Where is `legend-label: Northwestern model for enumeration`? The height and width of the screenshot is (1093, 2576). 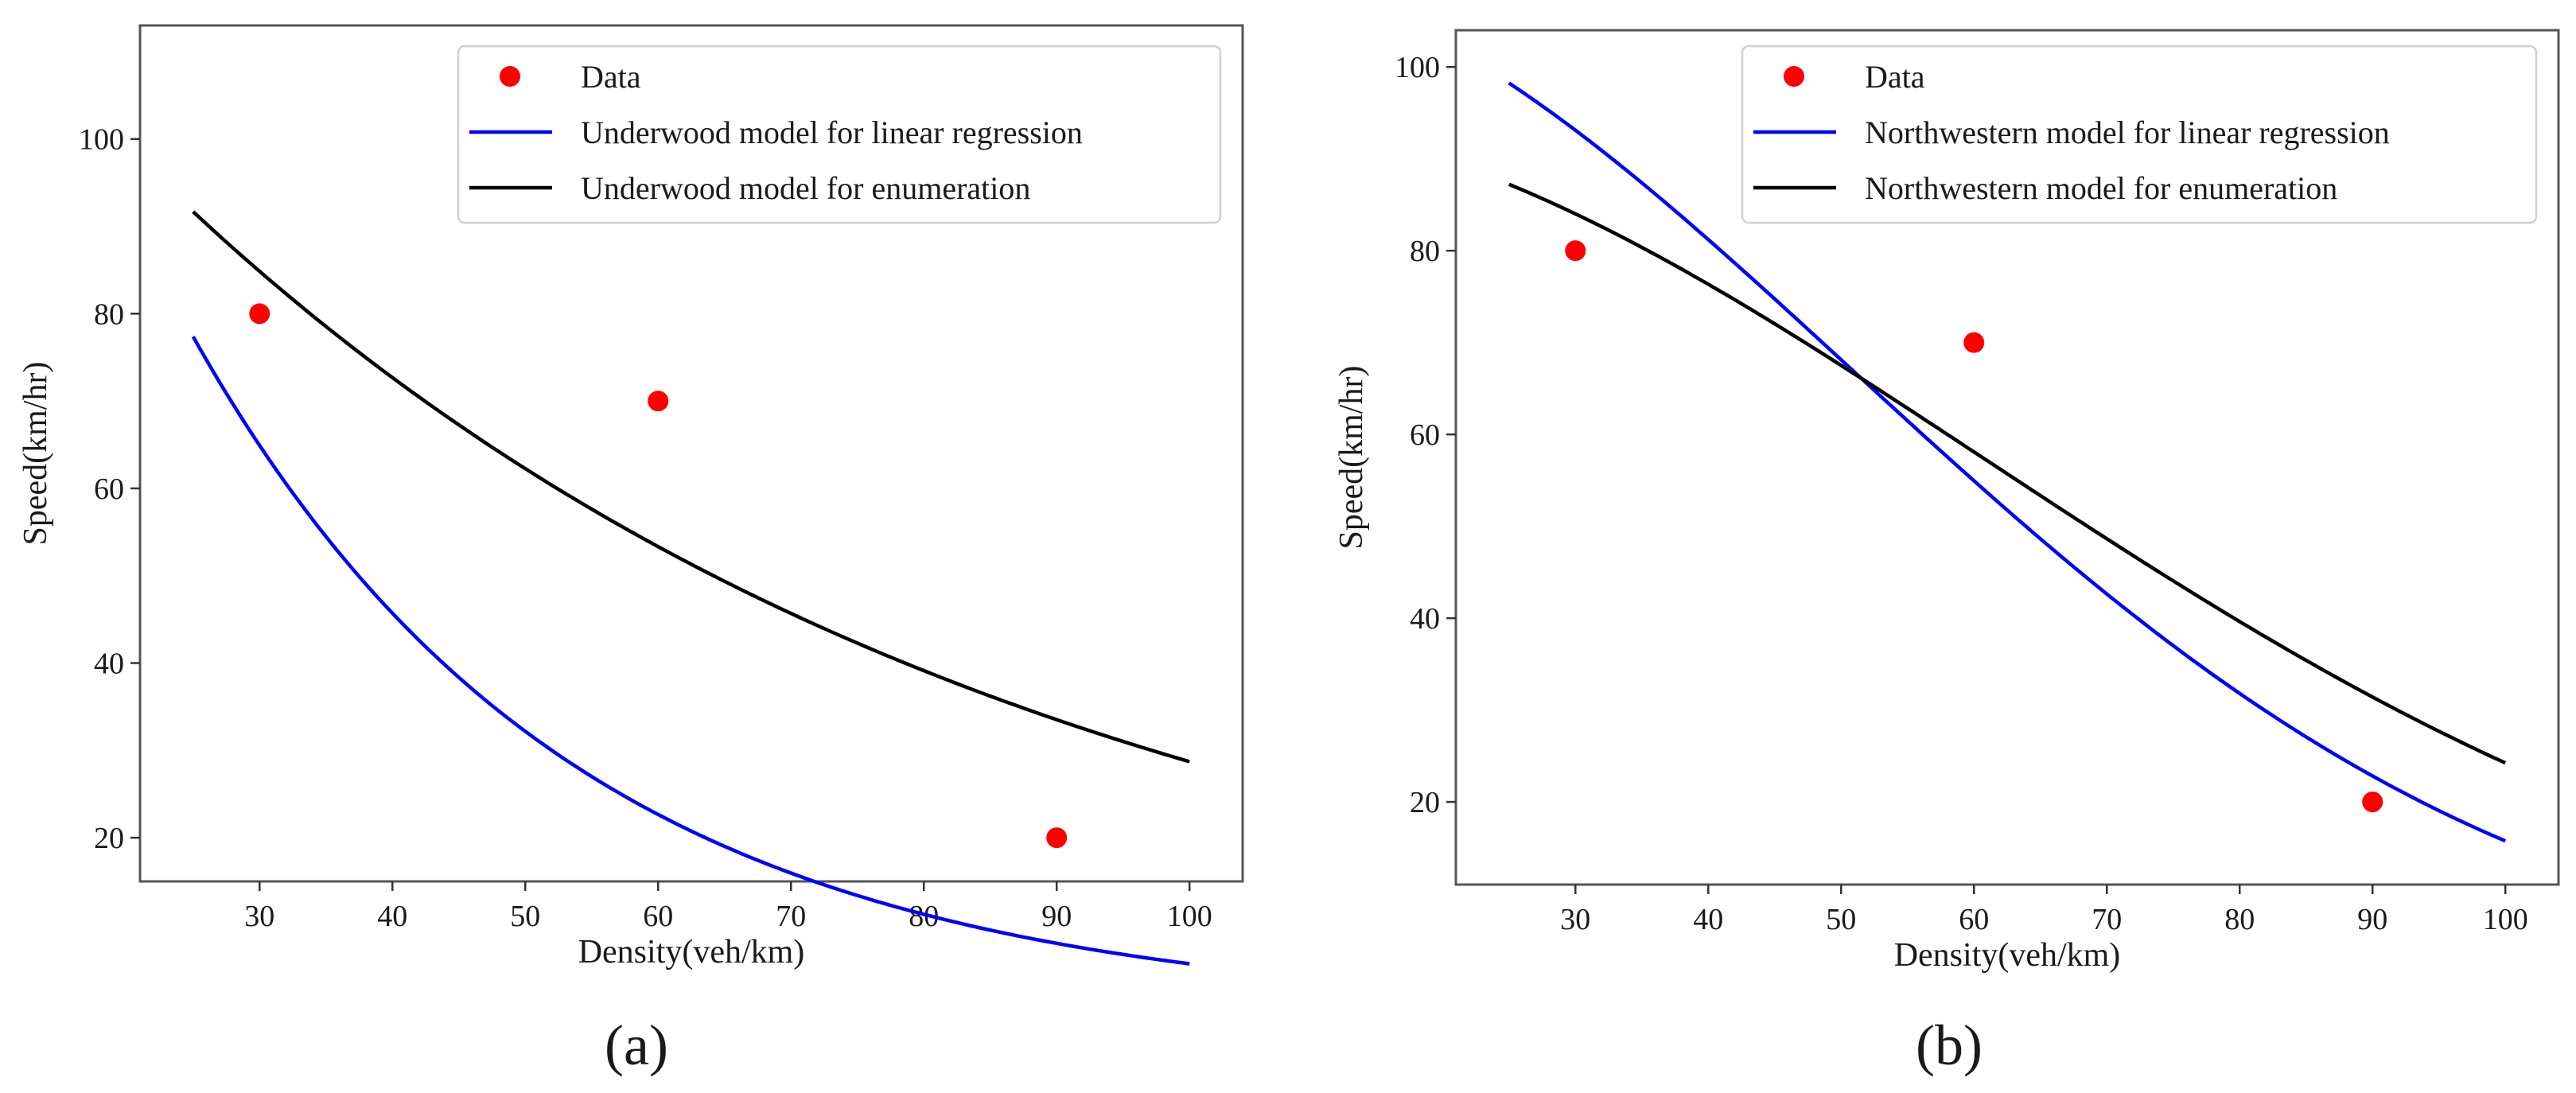
legend-label: Northwestern model for enumeration is located at coordinates (2101, 188).